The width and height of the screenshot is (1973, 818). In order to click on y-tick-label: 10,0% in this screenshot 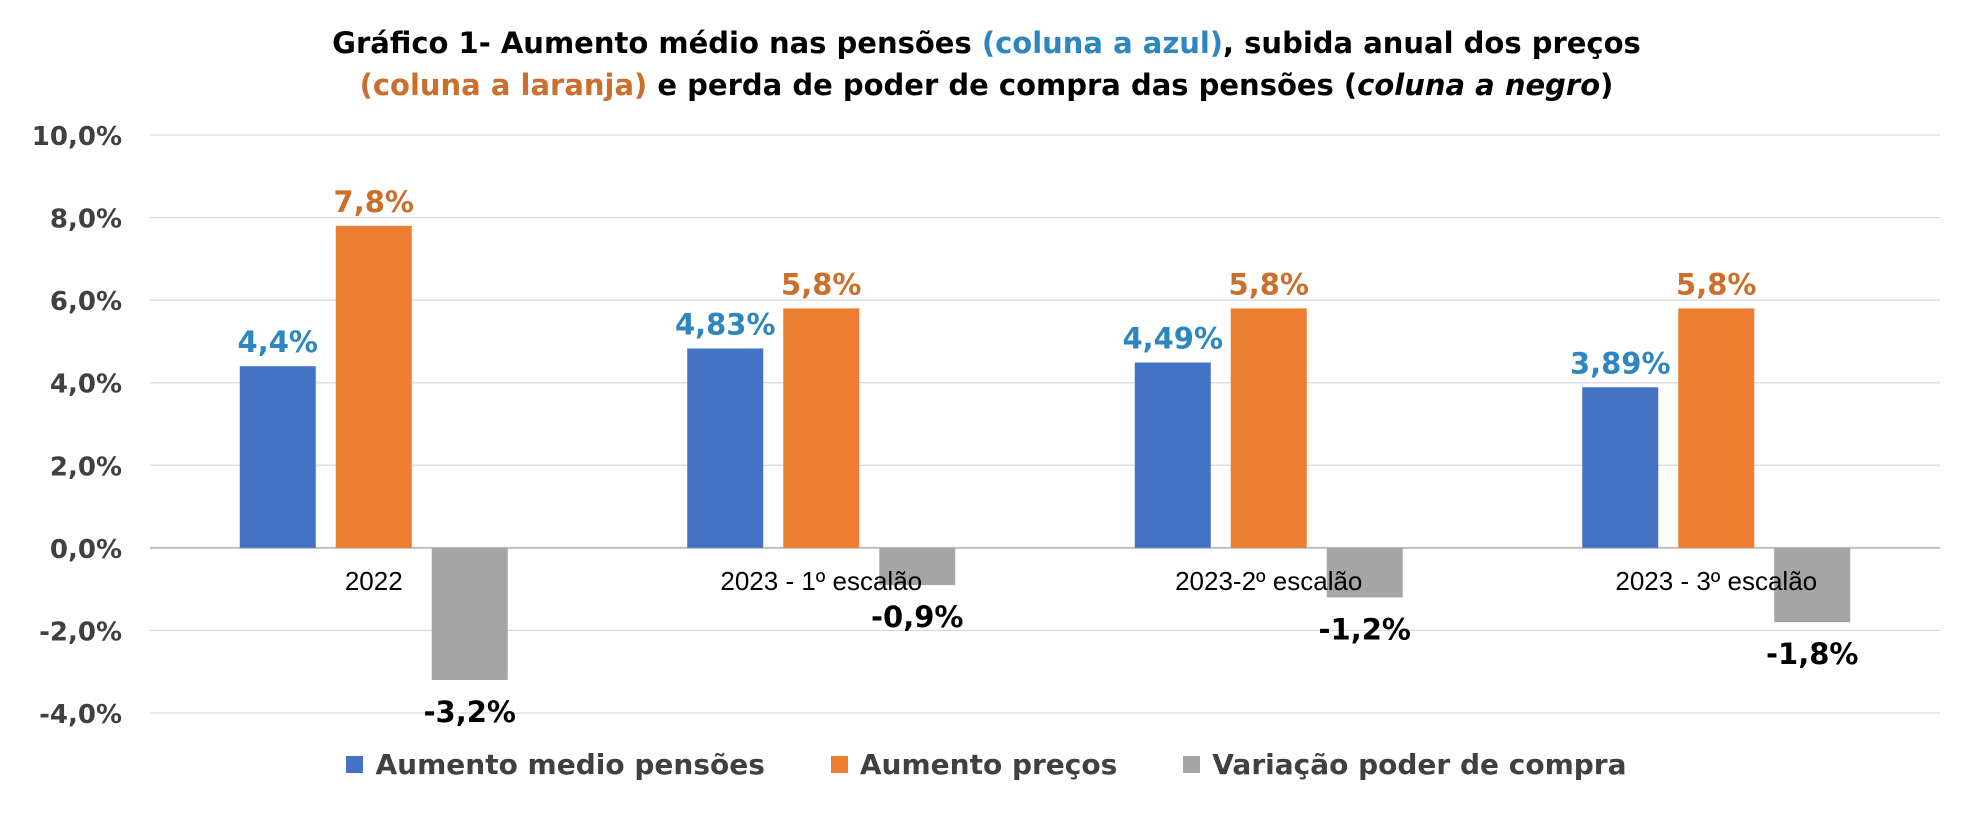, I will do `click(77, 137)`.